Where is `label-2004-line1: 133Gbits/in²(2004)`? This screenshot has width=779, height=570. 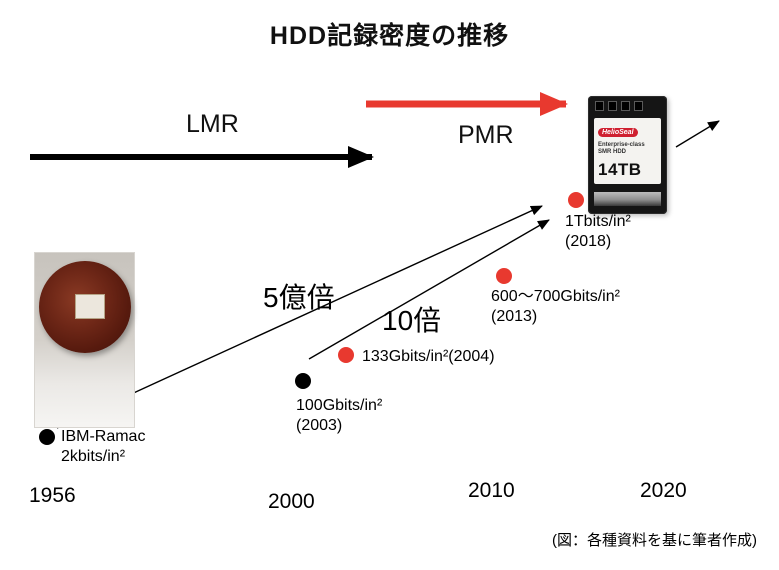
label-2004-line1: 133Gbits/in²(2004) is located at coordinates (428, 356).